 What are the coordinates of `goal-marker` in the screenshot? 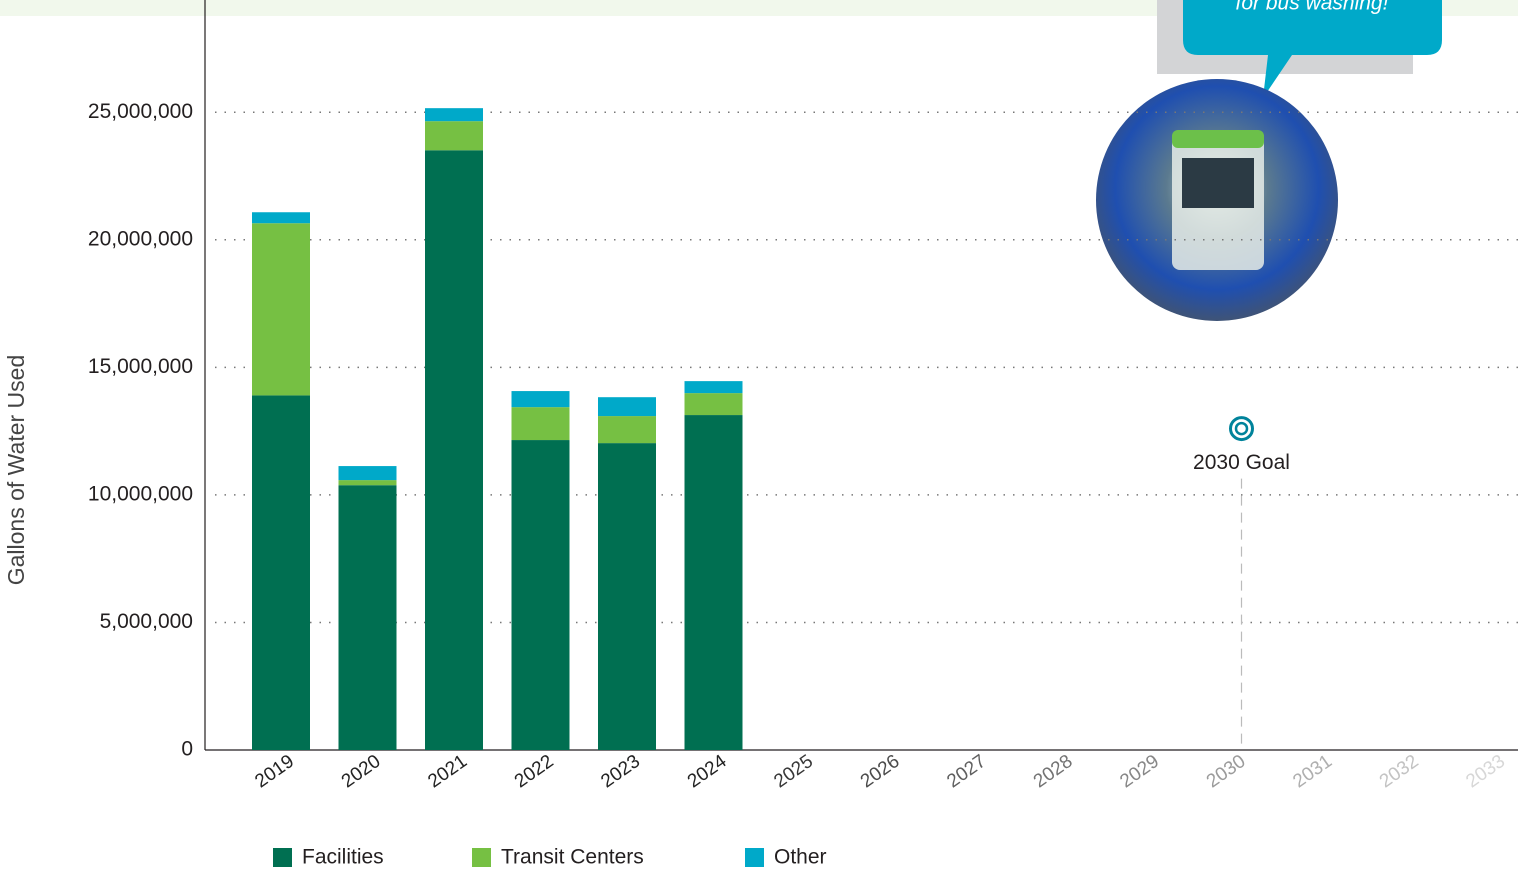 It's located at (1241, 429).